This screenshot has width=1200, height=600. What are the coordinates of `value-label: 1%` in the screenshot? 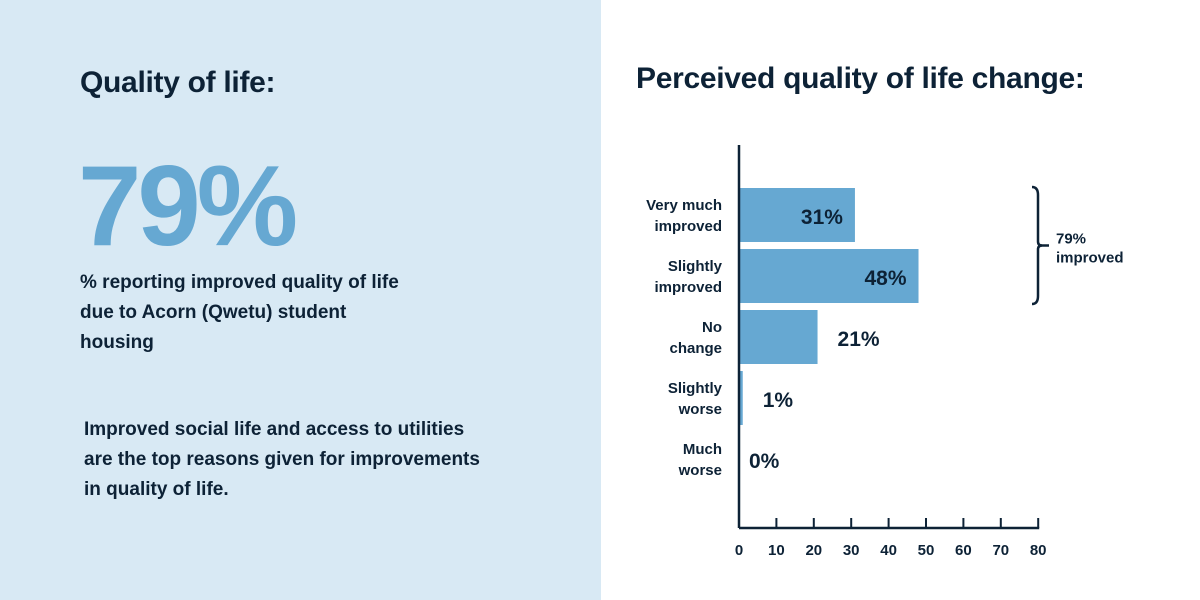 It's located at (778, 400).